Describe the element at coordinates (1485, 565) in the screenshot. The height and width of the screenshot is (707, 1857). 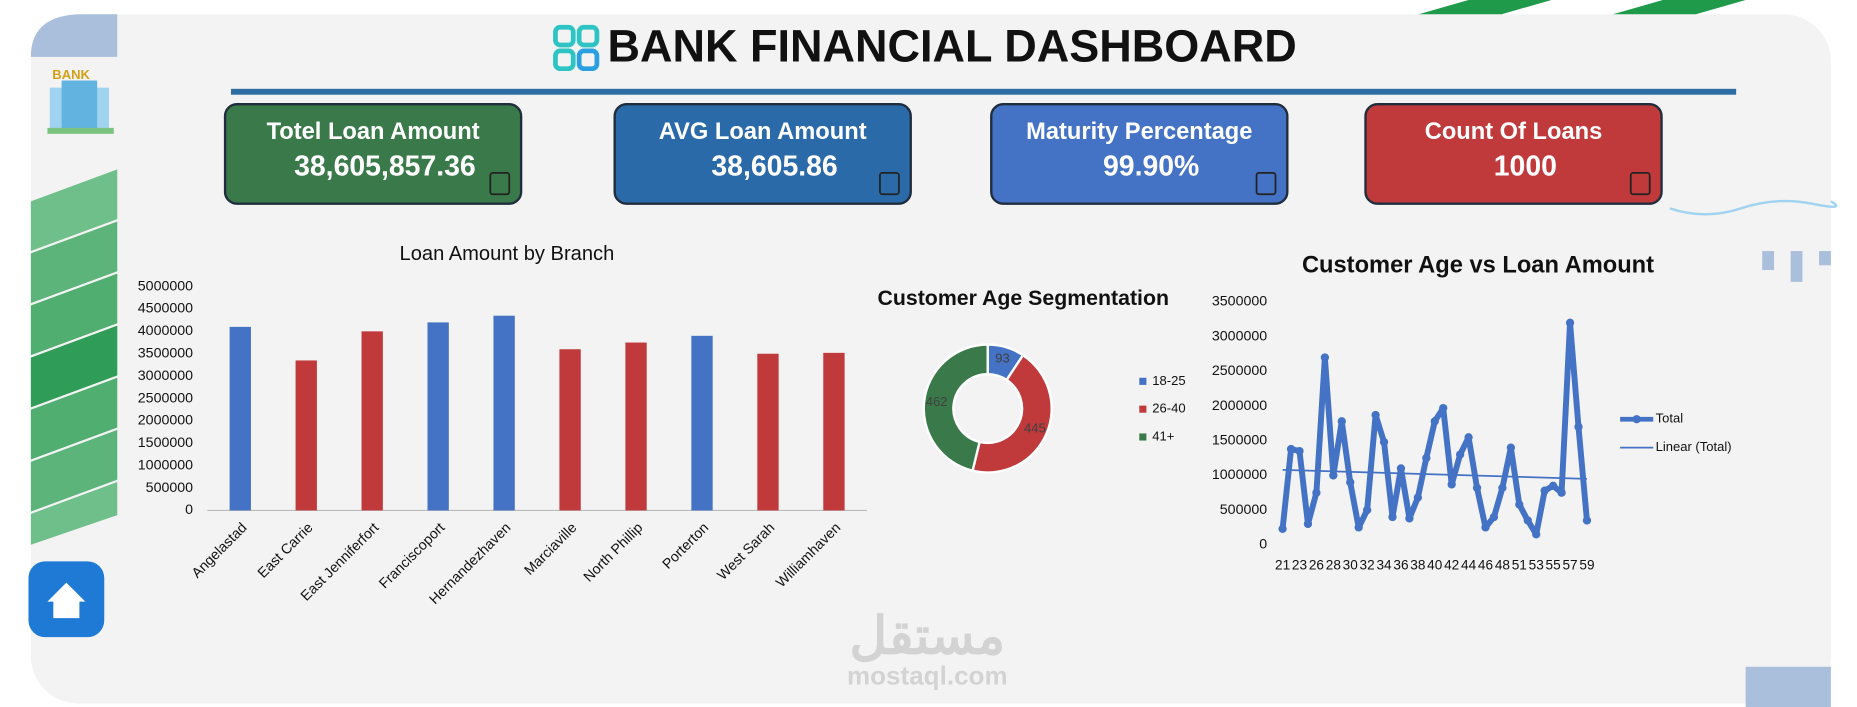
I see `x-tick-label: 46` at that location.